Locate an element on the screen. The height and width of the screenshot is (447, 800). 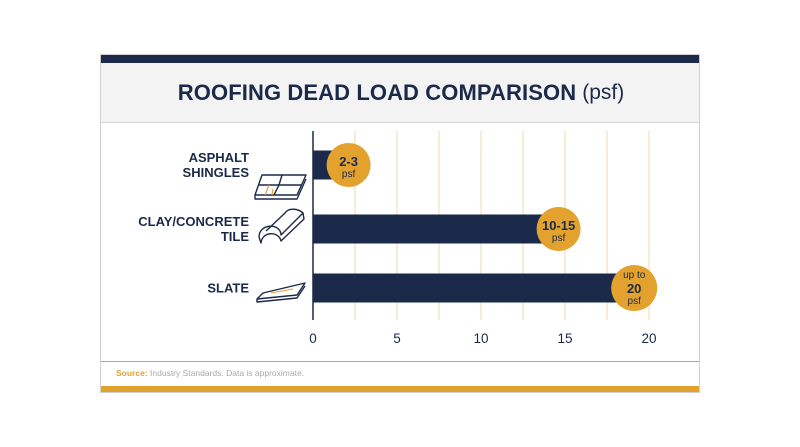
data-label-value: 10-15 is located at coordinates (558, 225).